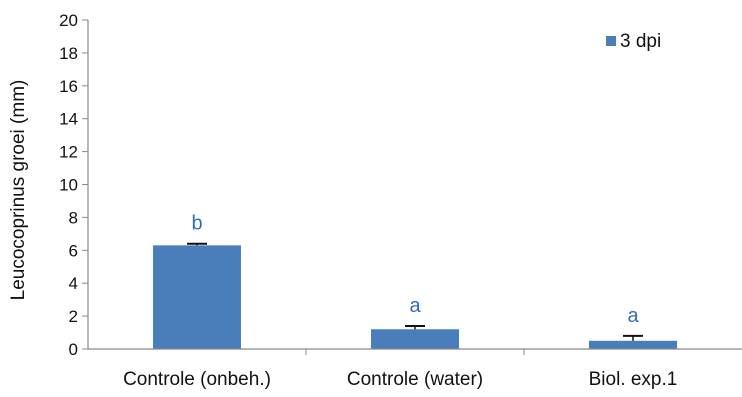  What do you see at coordinates (68, 86) in the screenshot?
I see `y-tick-label: 16` at bounding box center [68, 86].